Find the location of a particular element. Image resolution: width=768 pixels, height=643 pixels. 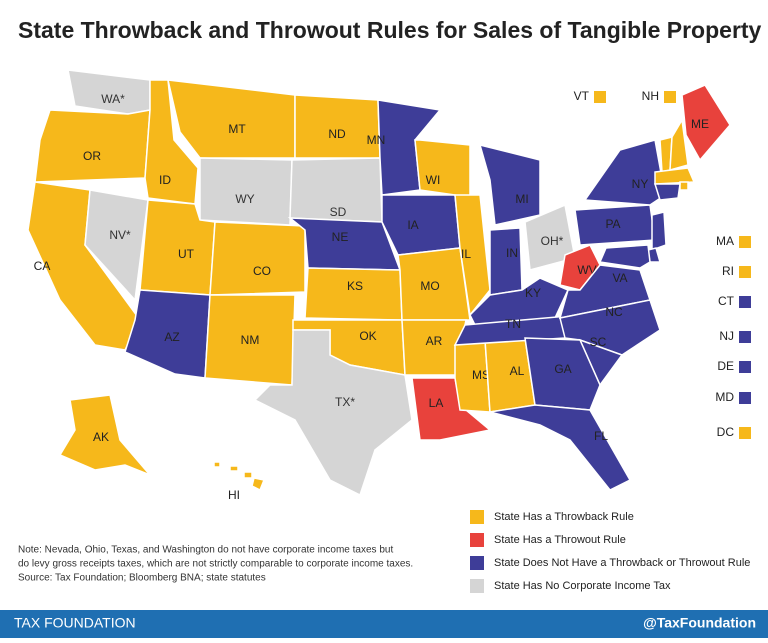

state-label: MS is located at coordinates (481, 375).